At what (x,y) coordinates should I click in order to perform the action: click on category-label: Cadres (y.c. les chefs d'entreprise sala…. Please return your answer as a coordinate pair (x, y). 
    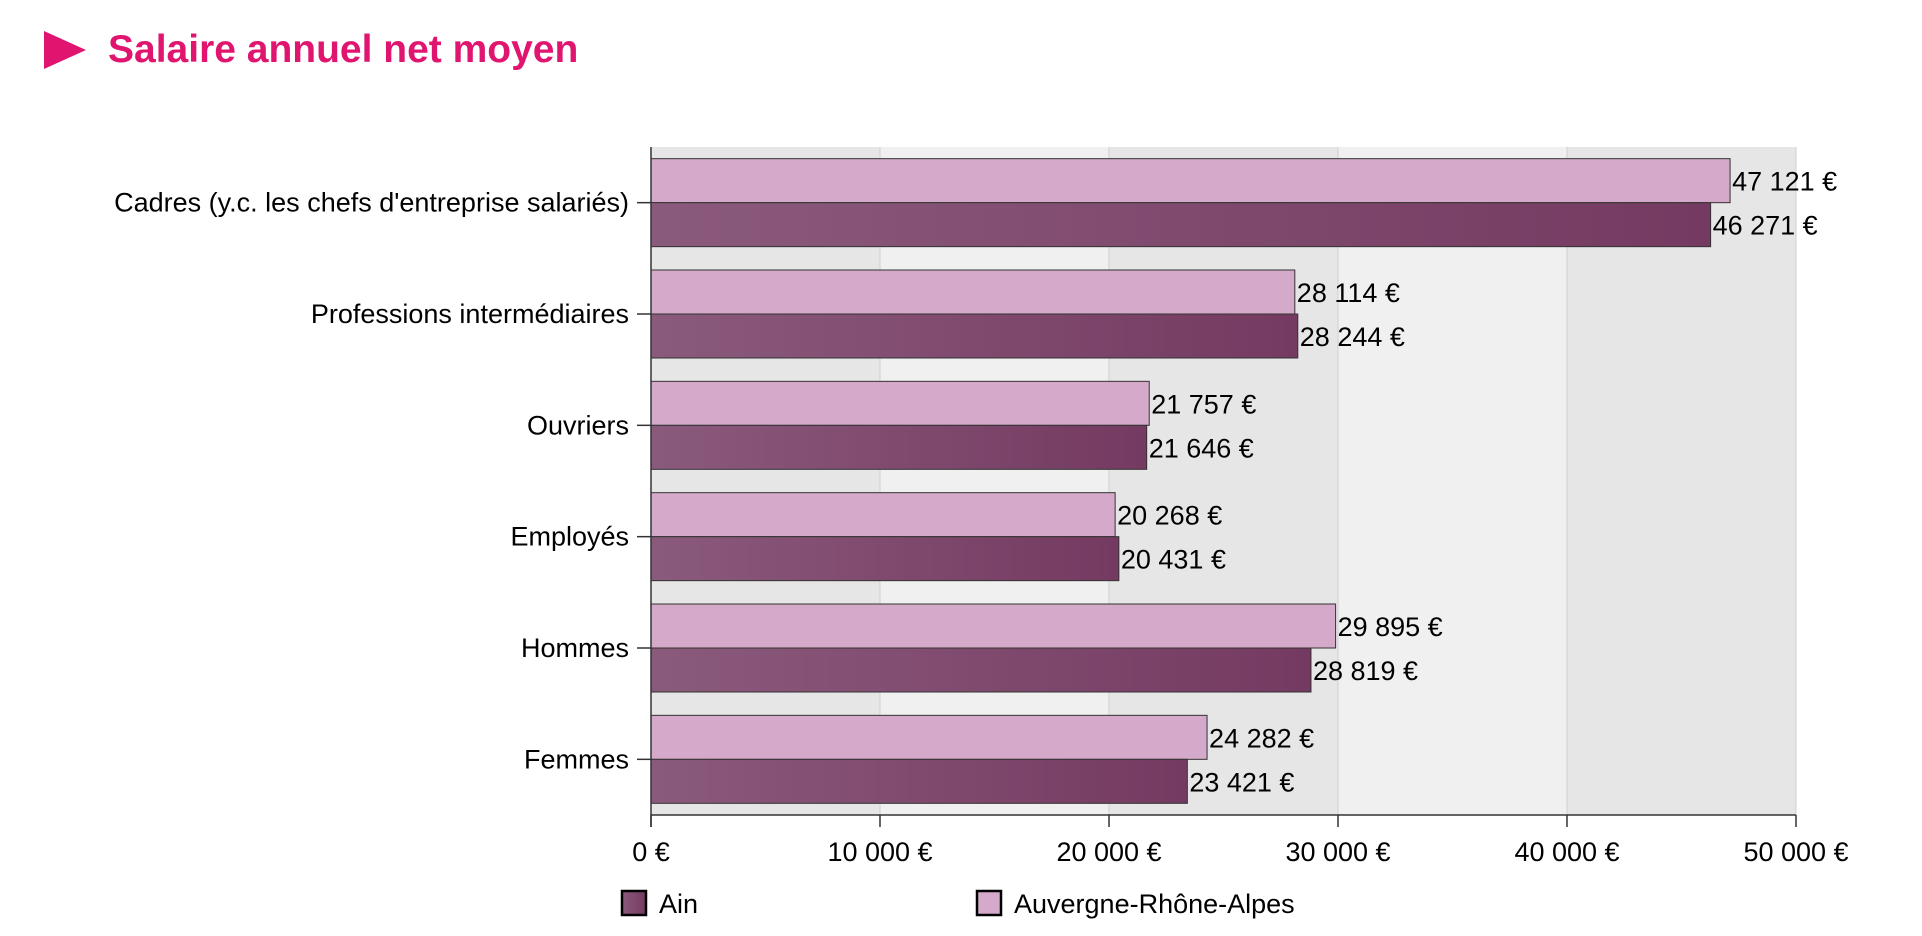
    Looking at the image, I should click on (371, 203).